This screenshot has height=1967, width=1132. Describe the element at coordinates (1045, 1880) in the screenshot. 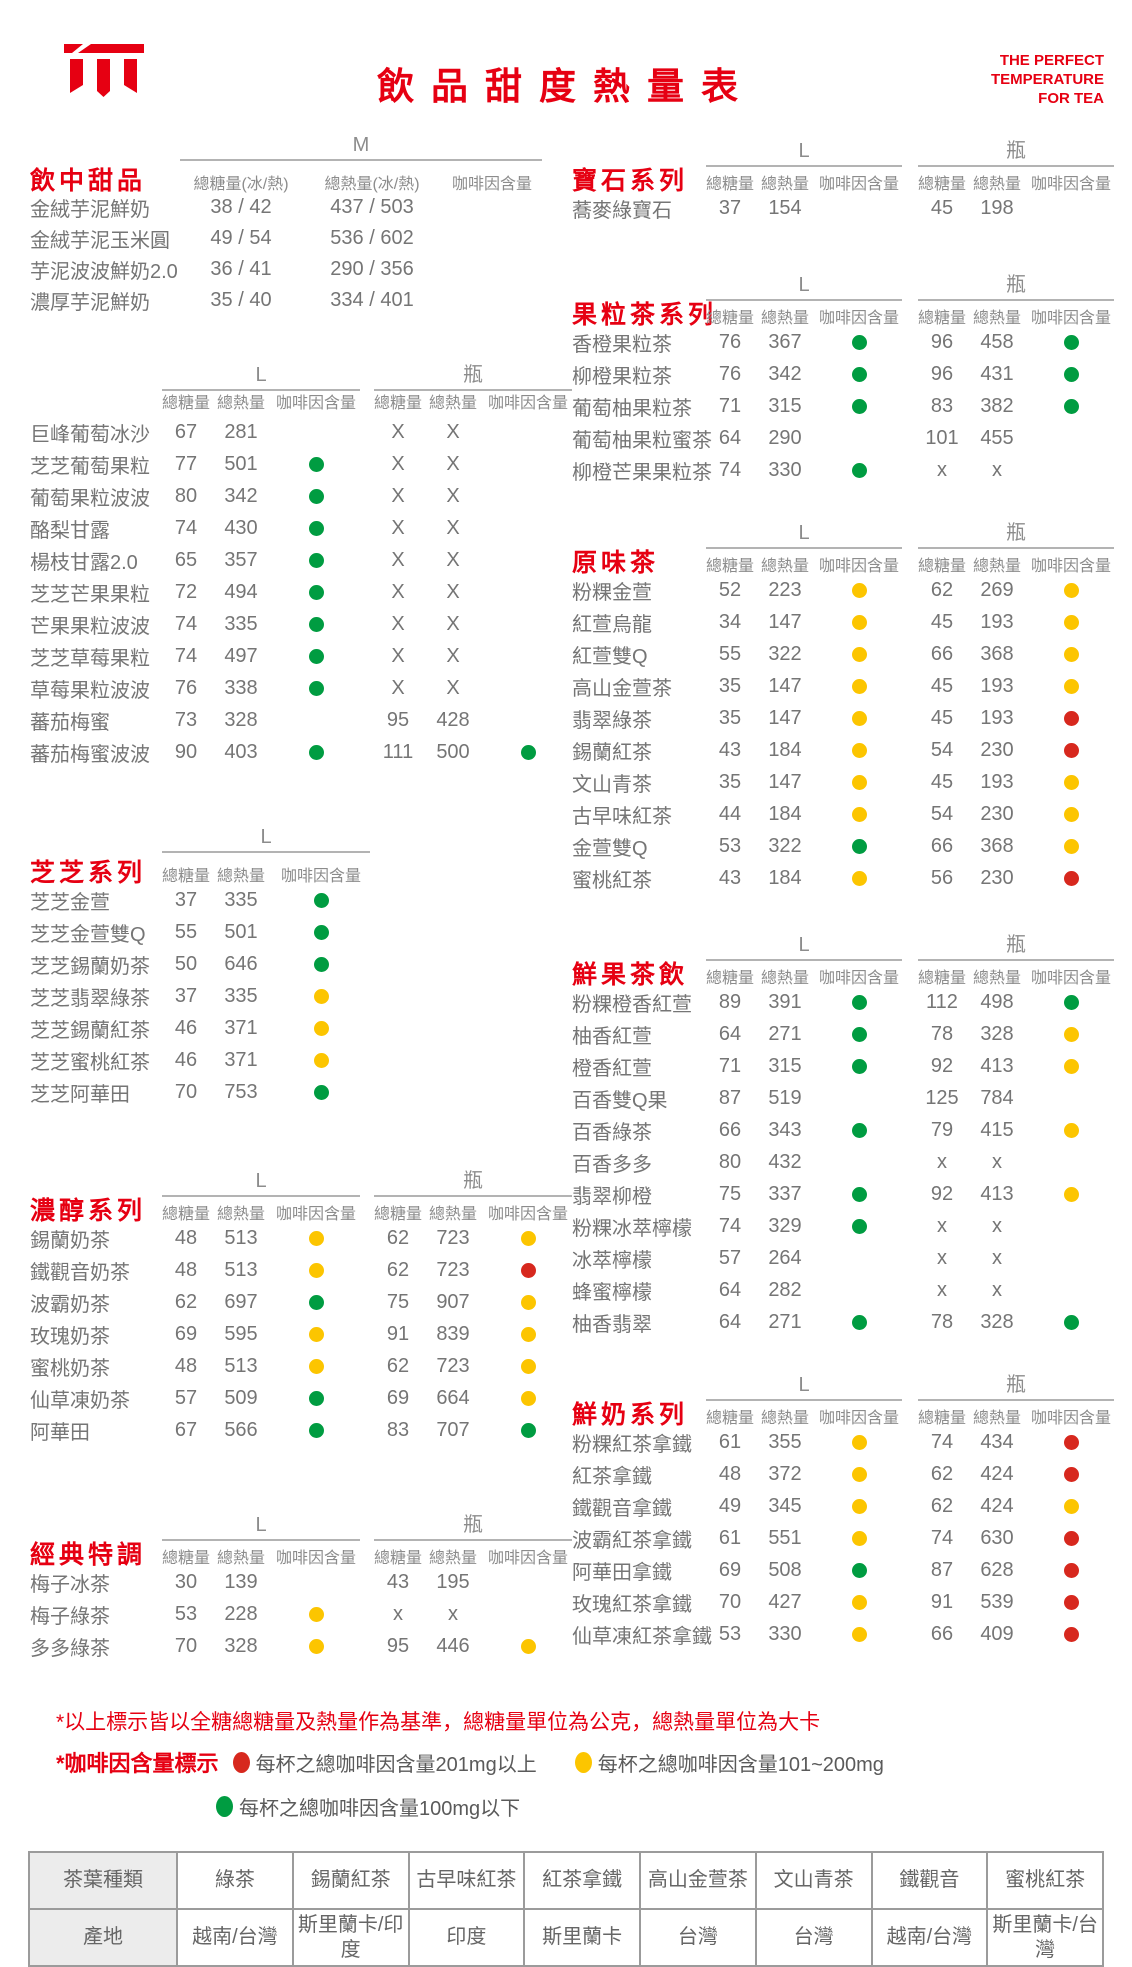

I see `table-cell: 蜜桃紅茶` at that location.